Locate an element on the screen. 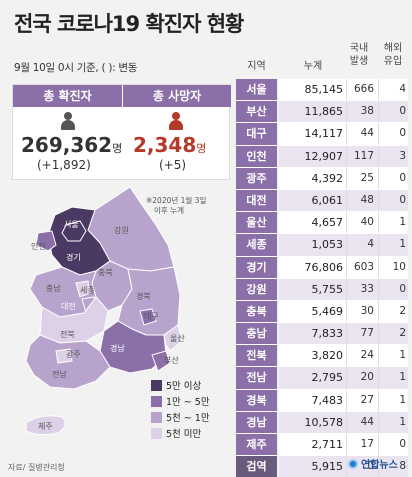 Image resolution: width=412 pixels, height=477 pixels. table-row: 인천 12,907 117 3 is located at coordinates (322, 156).